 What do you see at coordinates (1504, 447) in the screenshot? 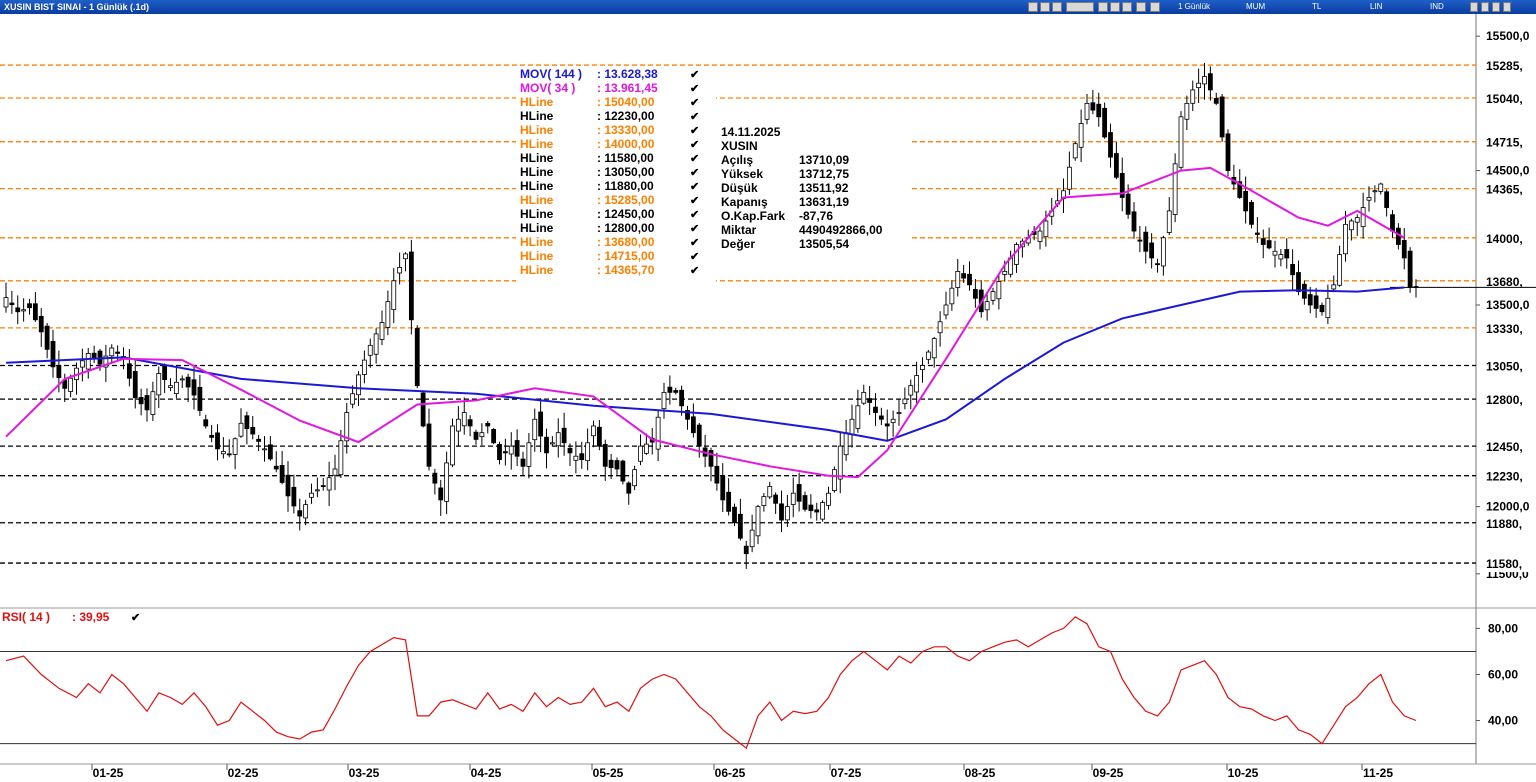
I see `hline-axis-label: 12450,` at bounding box center [1504, 447].